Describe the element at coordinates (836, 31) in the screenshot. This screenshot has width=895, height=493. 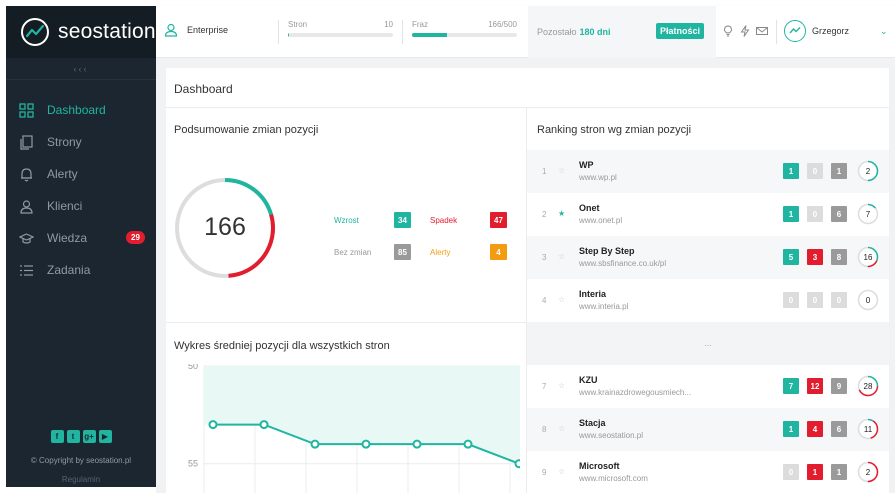
I see `user-menu: Grzegorz ⌄` at that location.